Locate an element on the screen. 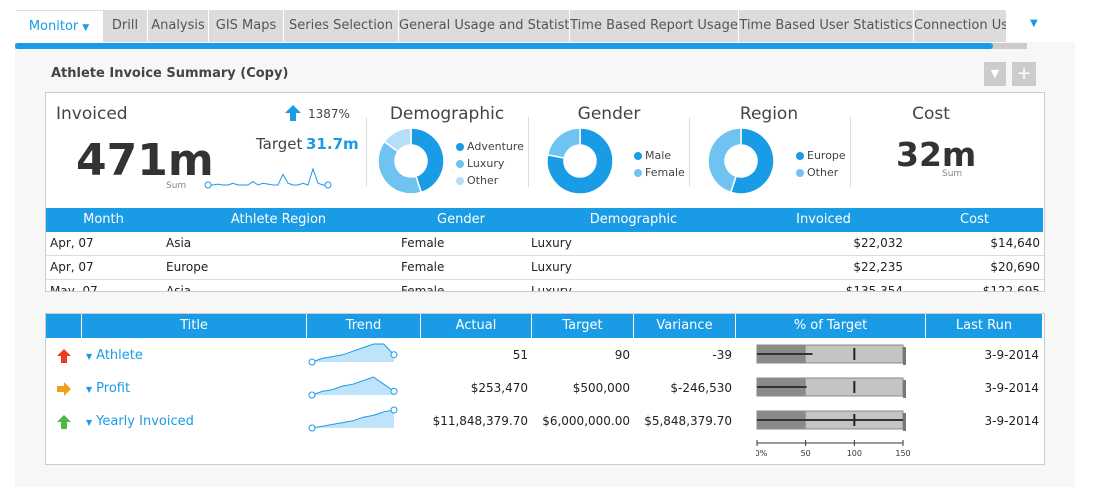 Image resolution: width=1105 pixels, height=487 pixels. bullet-axis: 0% 50 100 150 is located at coordinates (833, 449).